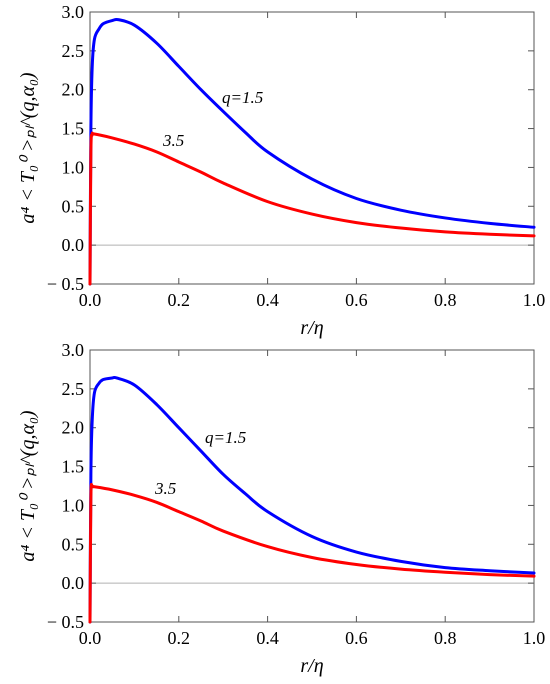 The width and height of the screenshot is (550, 684). I want to click on bottom-x-tick-label: 0.2, so click(179, 638).